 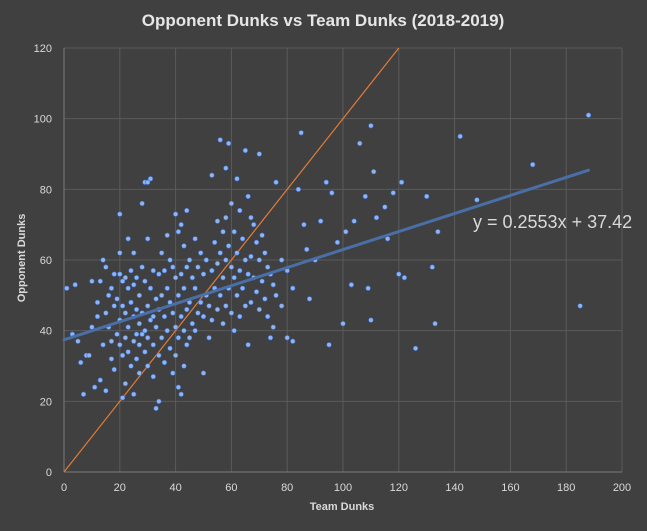 What do you see at coordinates (46, 402) in the screenshot?
I see `y-tick-label: 20` at bounding box center [46, 402].